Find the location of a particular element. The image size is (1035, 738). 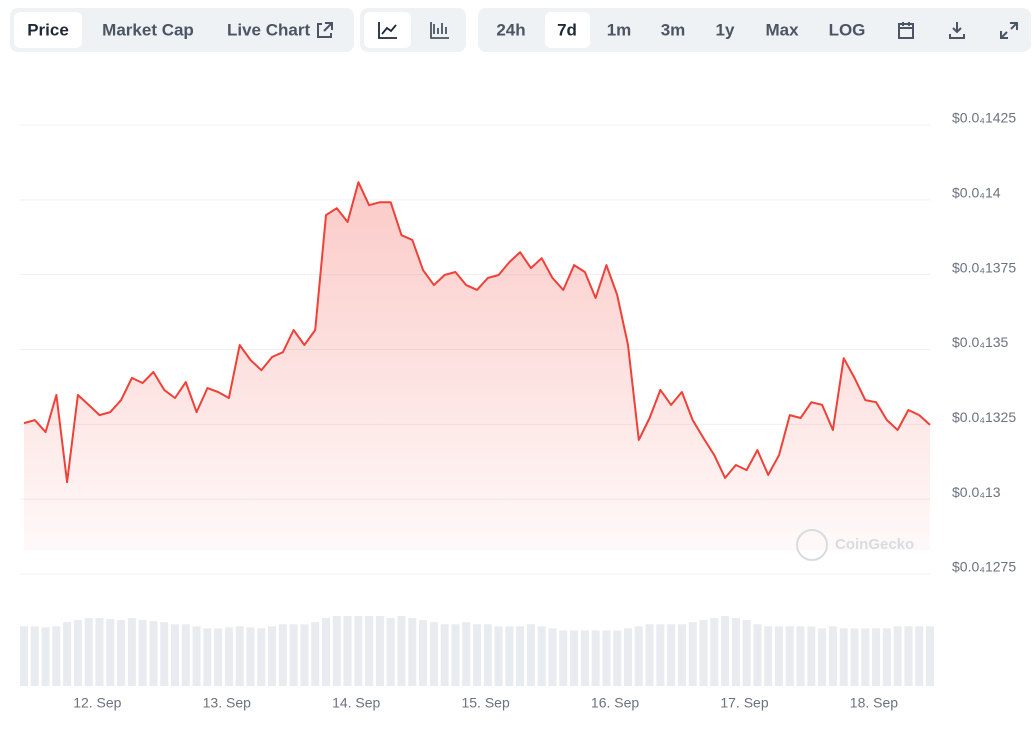

log-button: LOG is located at coordinates (847, 29).